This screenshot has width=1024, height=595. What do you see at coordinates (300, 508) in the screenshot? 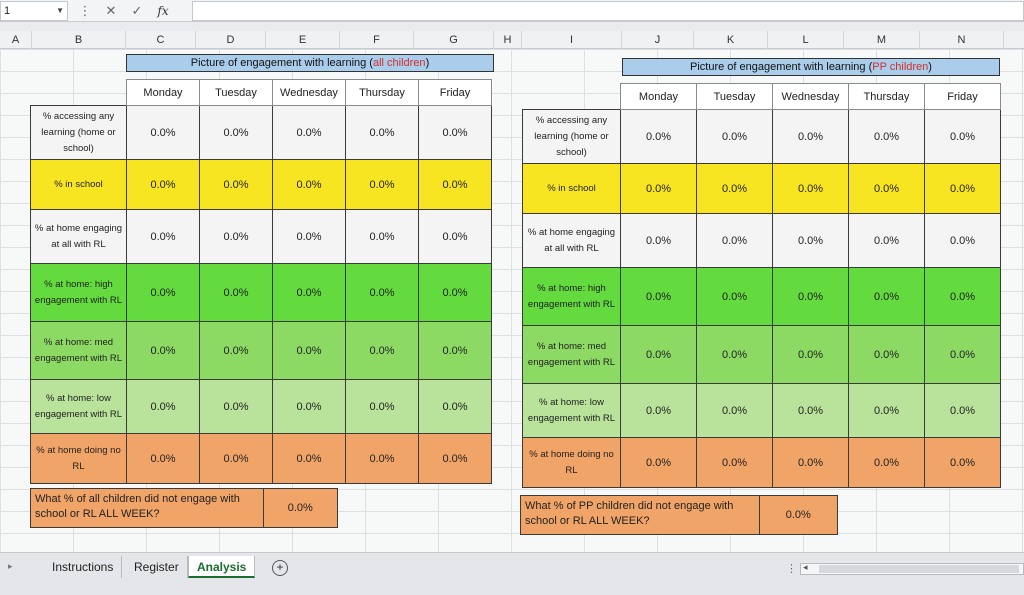
I see `left-question-answer: 0.0%` at bounding box center [300, 508].